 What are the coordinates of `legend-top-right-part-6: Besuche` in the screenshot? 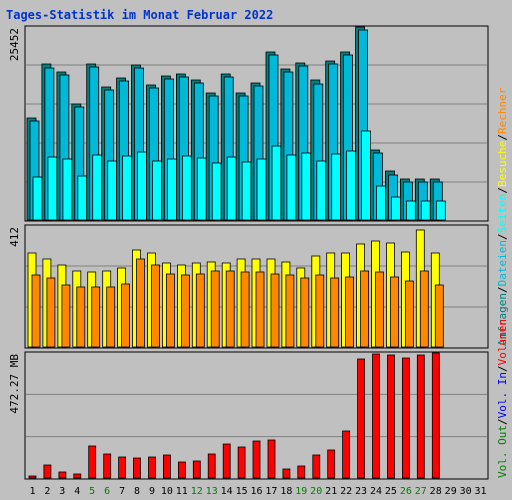 It's located at (502, 164).